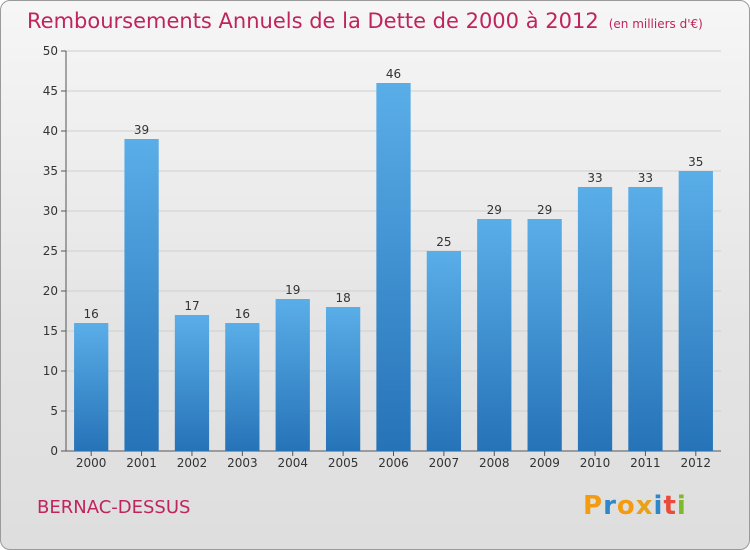 The width and height of the screenshot is (750, 550). Describe the element at coordinates (670, 506) in the screenshot. I see `logo-letter: t` at that location.